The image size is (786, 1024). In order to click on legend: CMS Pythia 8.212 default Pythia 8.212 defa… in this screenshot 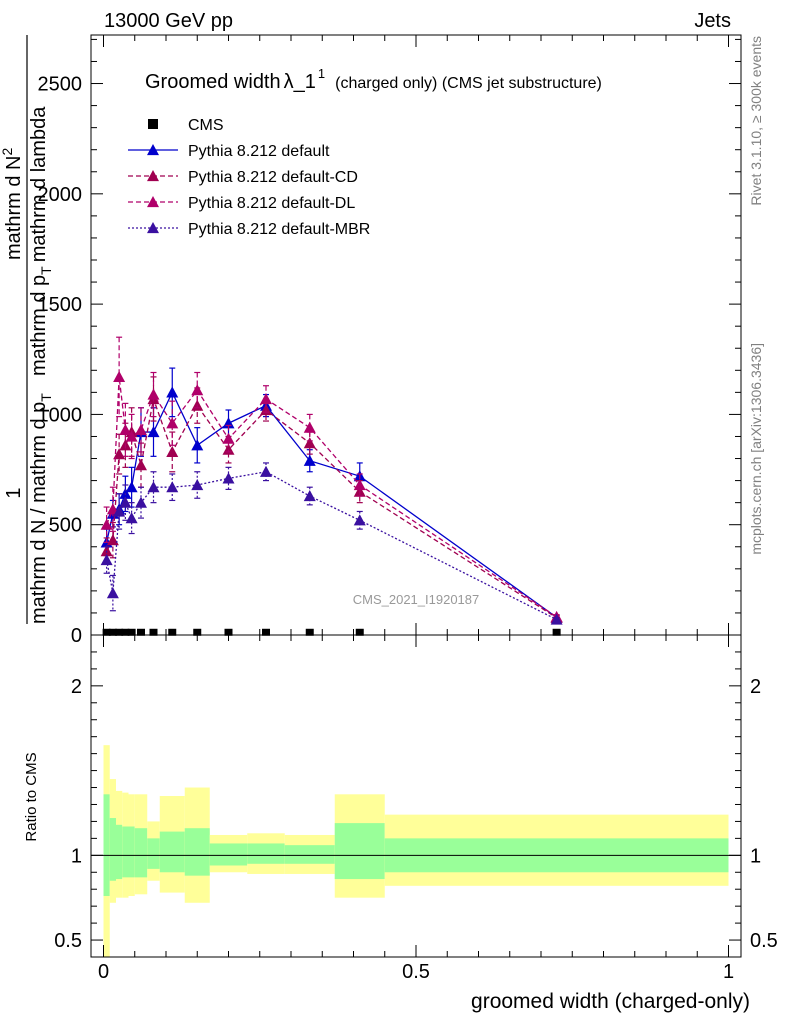, I will do `click(249, 177)`.